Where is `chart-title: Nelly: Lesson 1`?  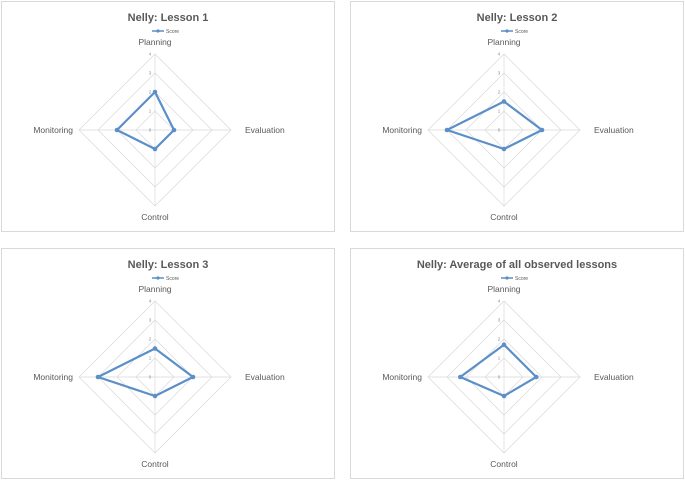
chart-title: Nelly: Lesson 1 is located at coordinates (168, 18).